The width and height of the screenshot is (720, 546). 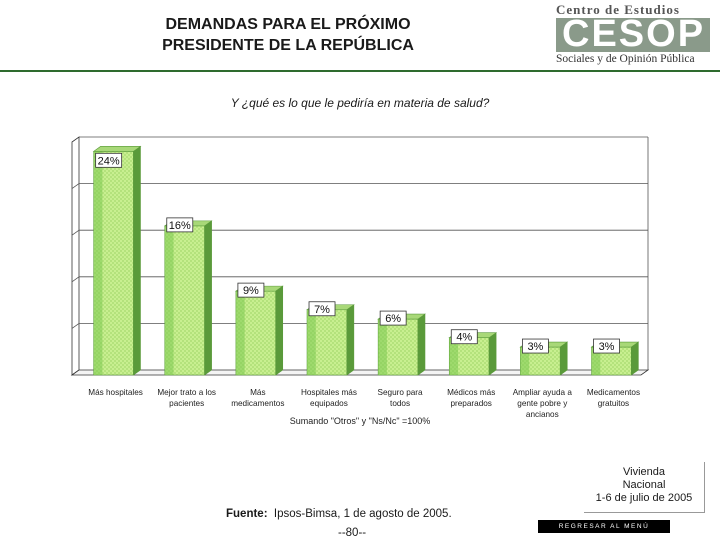 I want to click on survey-info: Vivienda Nacional 1-6 de julio de 2005, so click(x=644, y=485).